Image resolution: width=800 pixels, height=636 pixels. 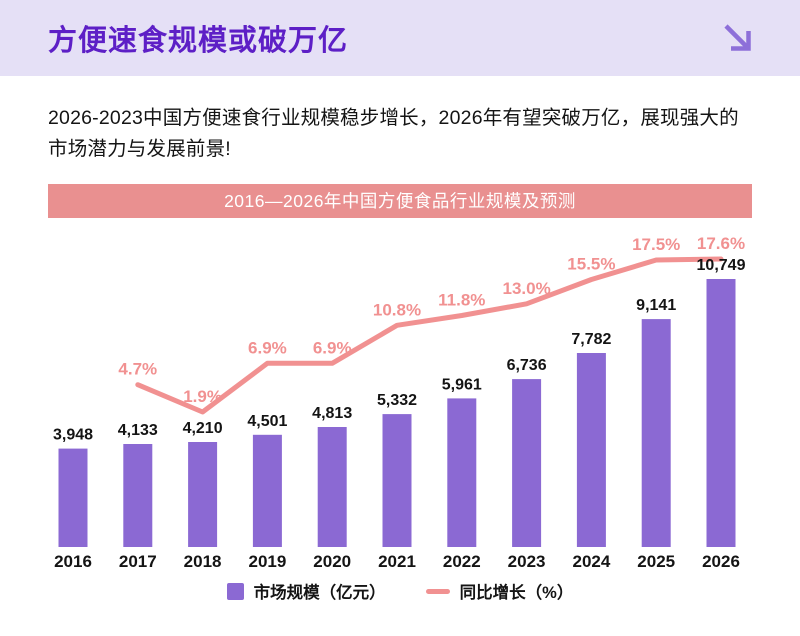 I want to click on bar-swatch-icon, so click(x=235, y=591).